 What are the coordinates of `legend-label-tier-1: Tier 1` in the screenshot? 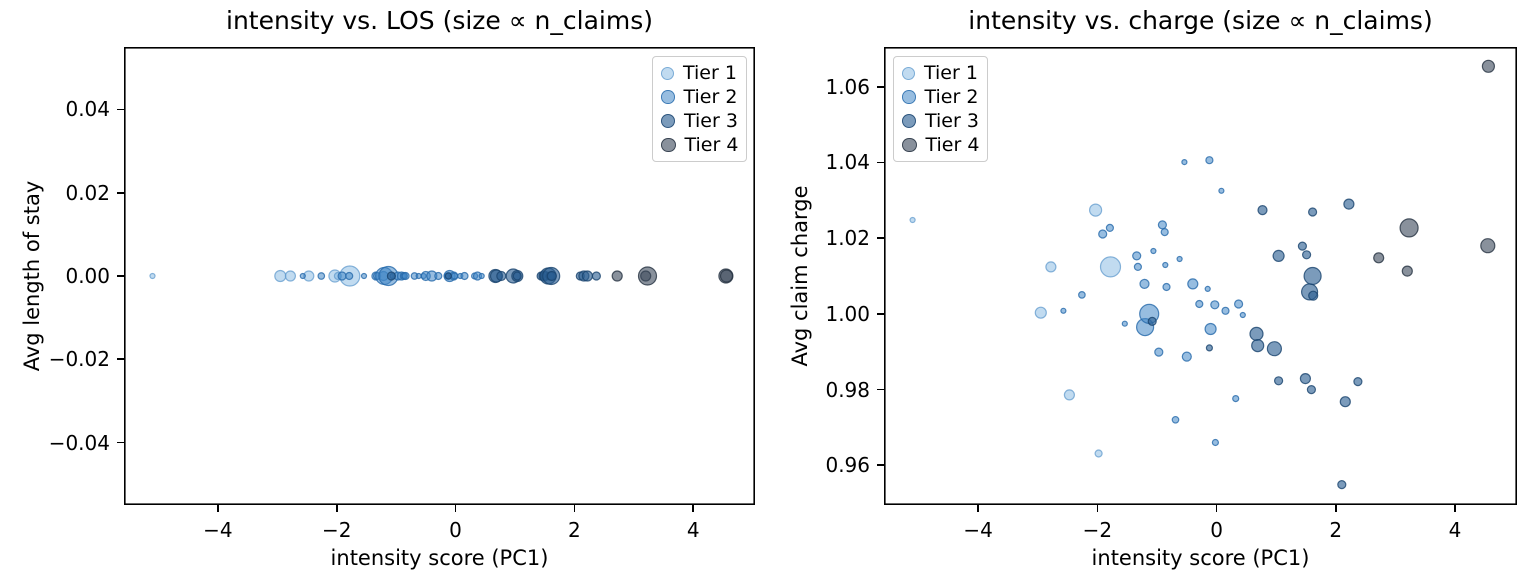 It's located at (710, 73).